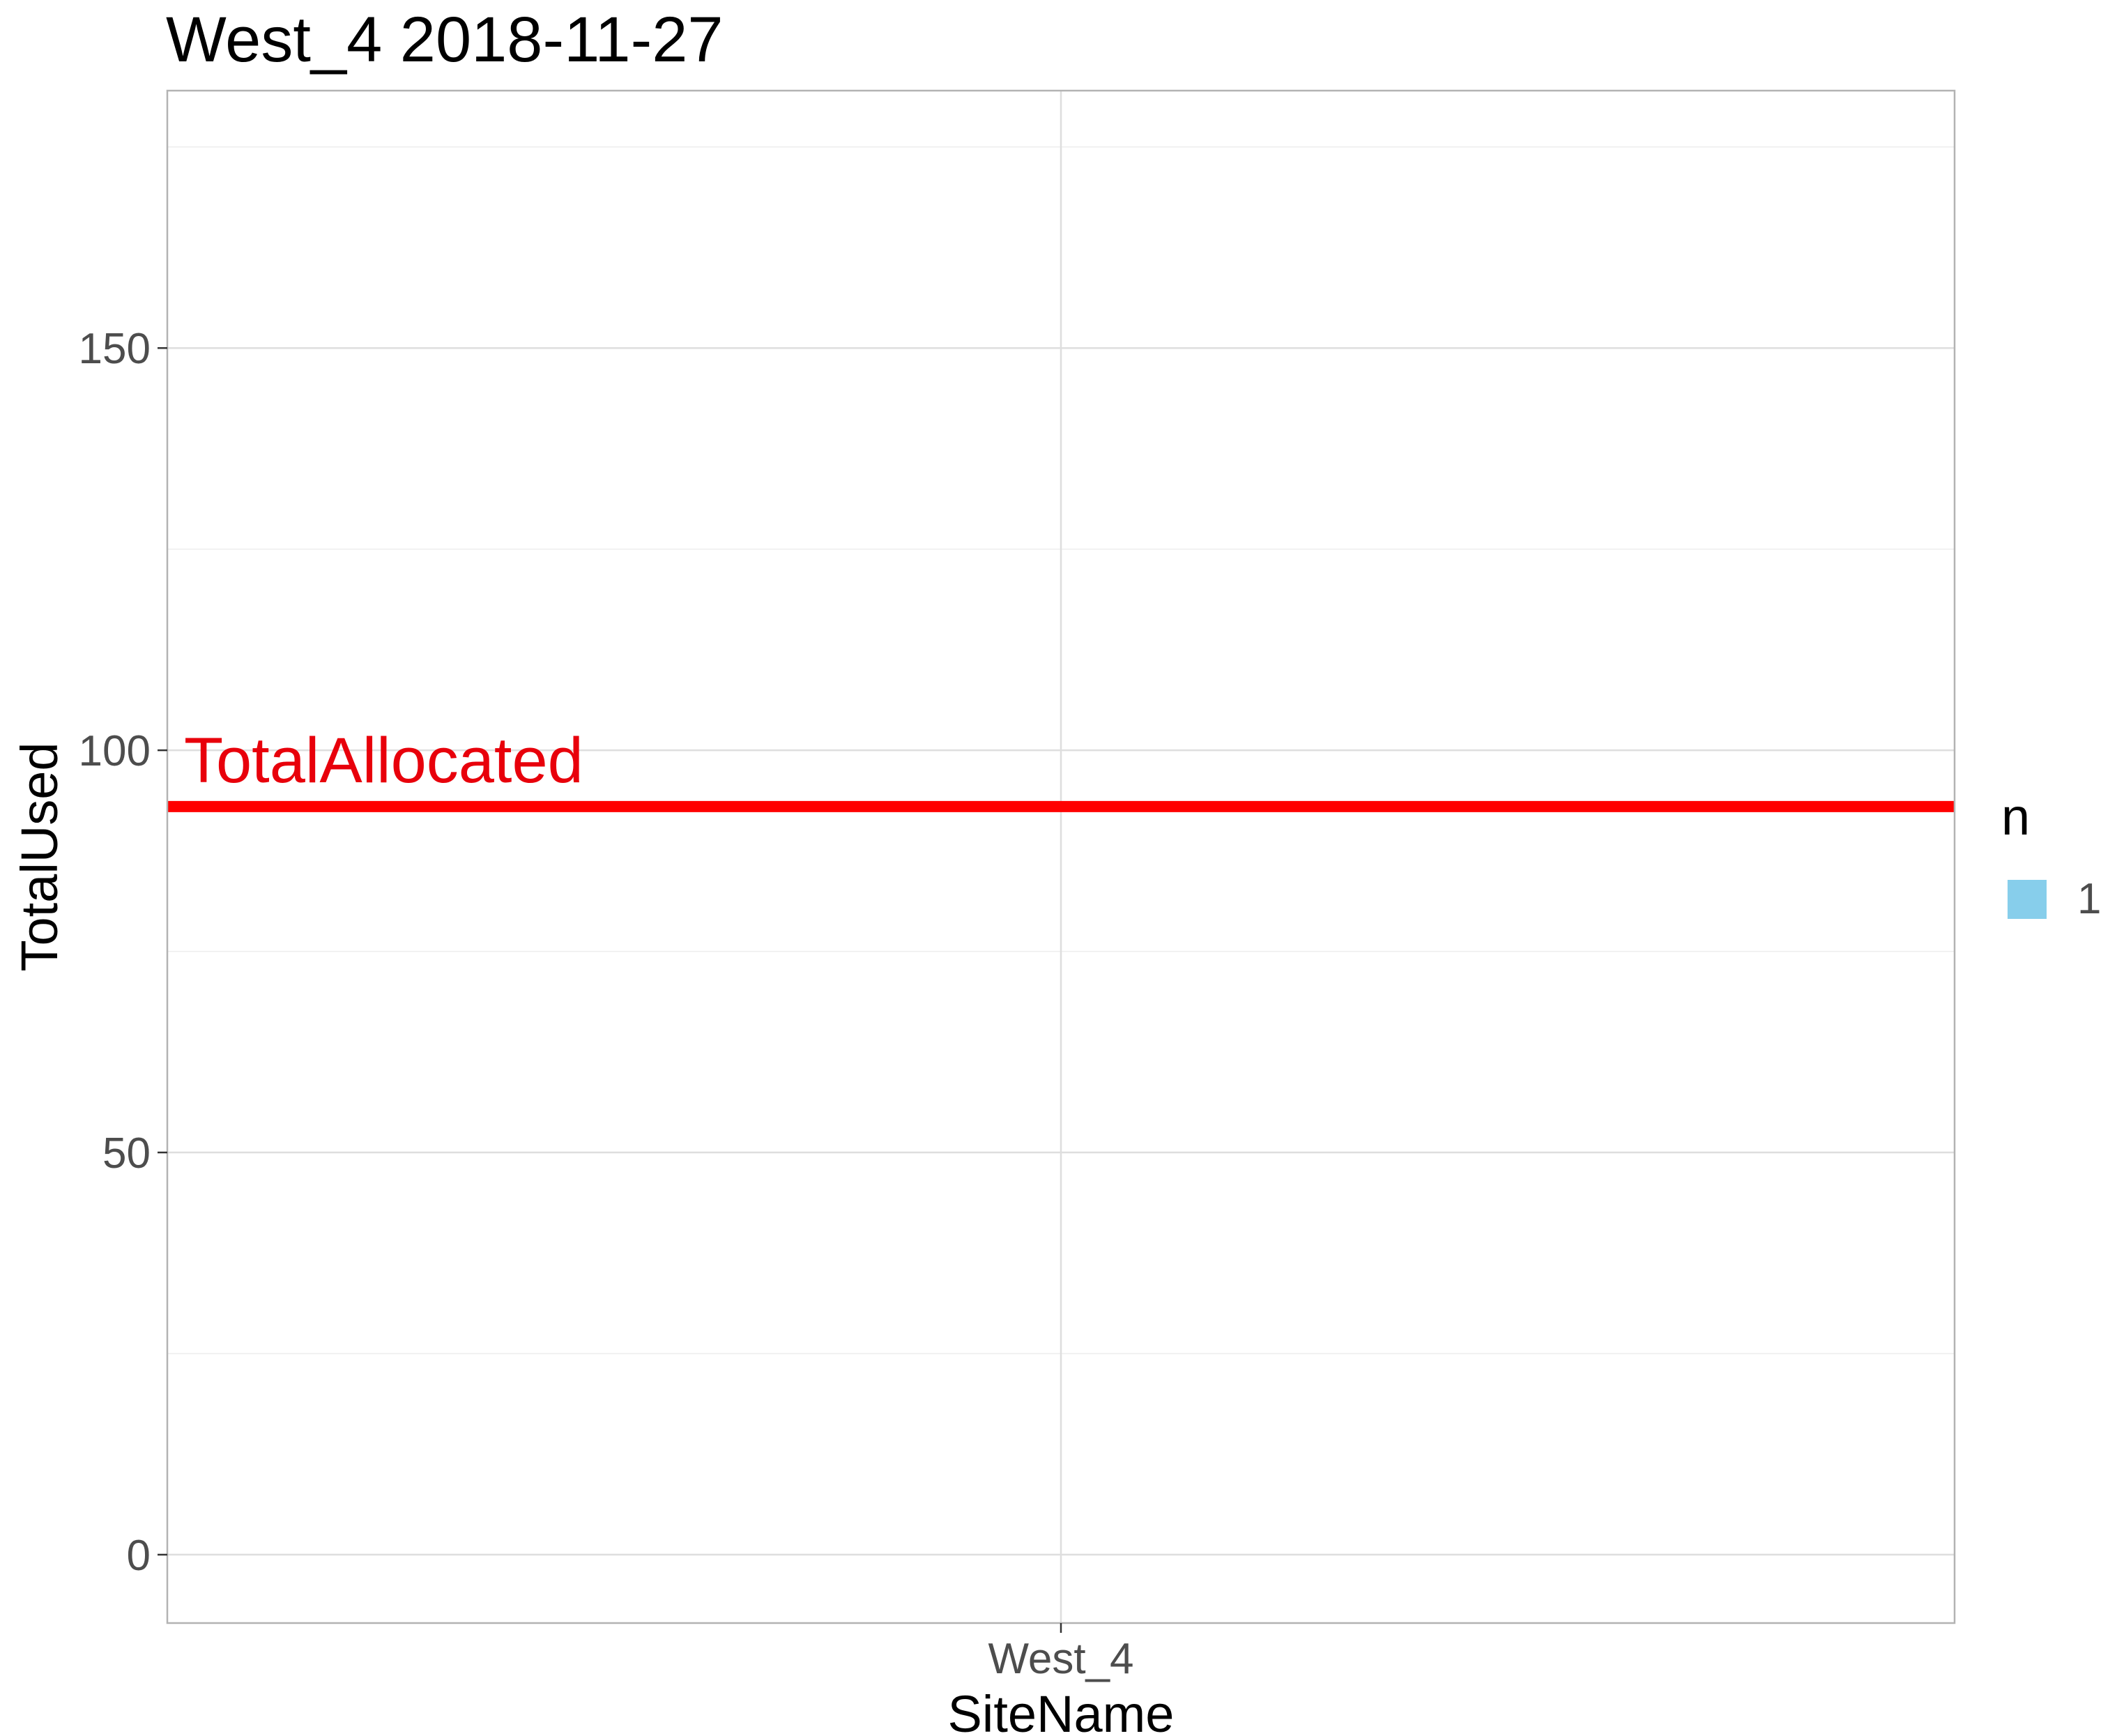 This screenshot has height=1736, width=2117. Describe the element at coordinates (1061, 769) in the screenshot. I see `reference-layer: TotalAllocated` at that location.